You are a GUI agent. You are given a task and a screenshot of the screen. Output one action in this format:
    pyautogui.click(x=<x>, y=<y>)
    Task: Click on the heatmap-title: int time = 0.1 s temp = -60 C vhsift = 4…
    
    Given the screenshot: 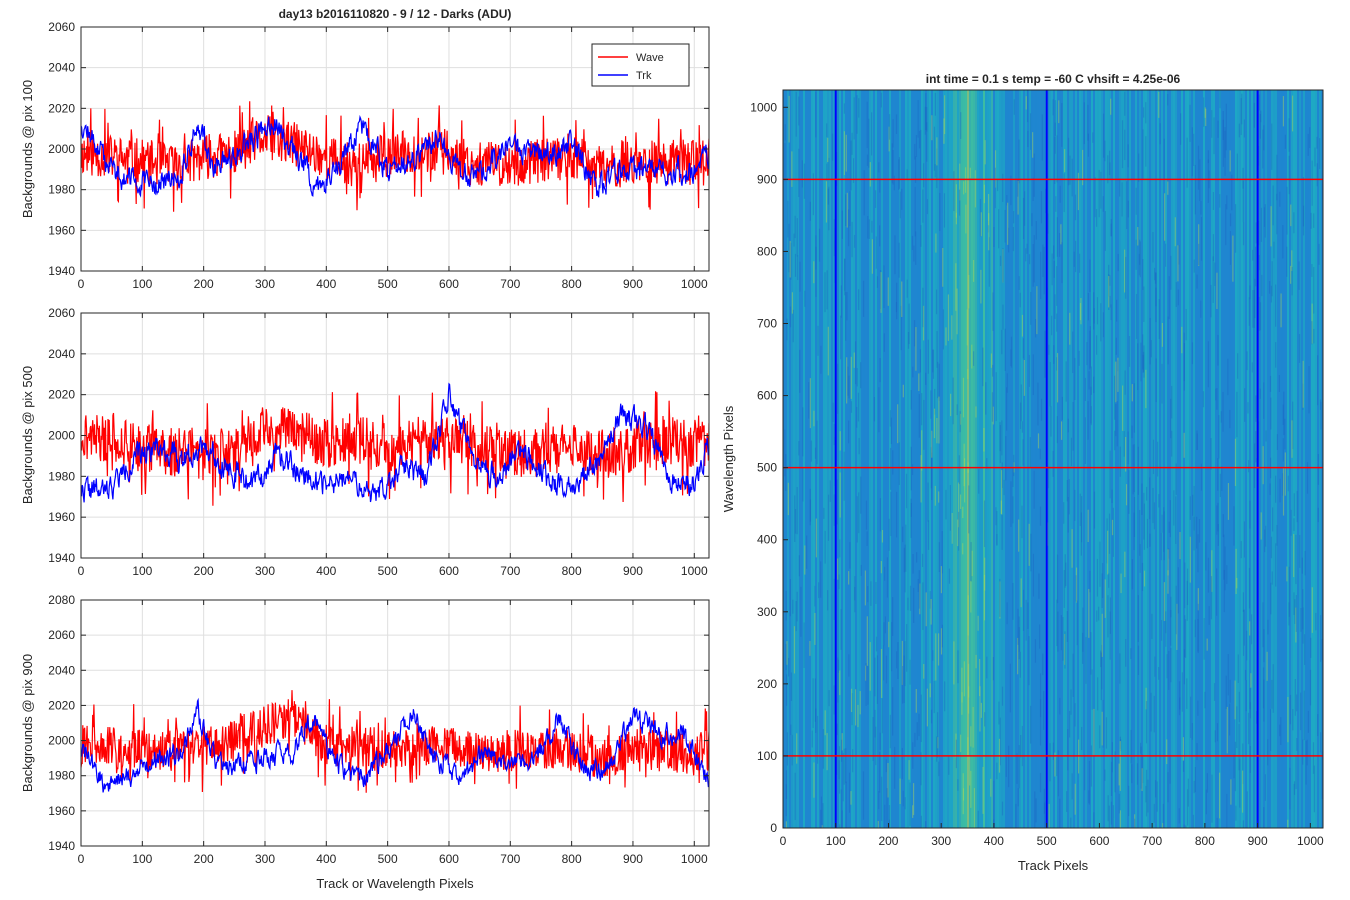 What is the action you would take?
    pyautogui.click(x=1053, y=79)
    